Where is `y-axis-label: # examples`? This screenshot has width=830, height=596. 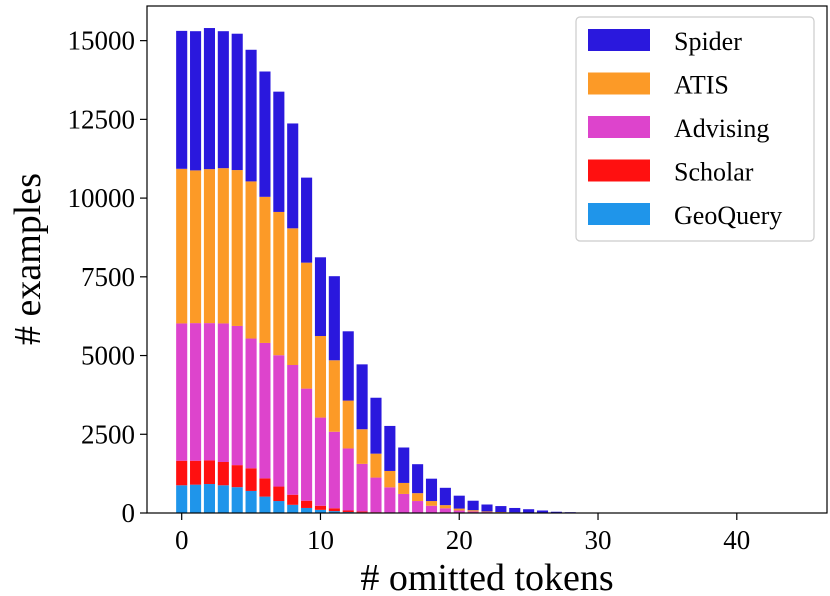
y-axis-label: # examples is located at coordinates (28, 259).